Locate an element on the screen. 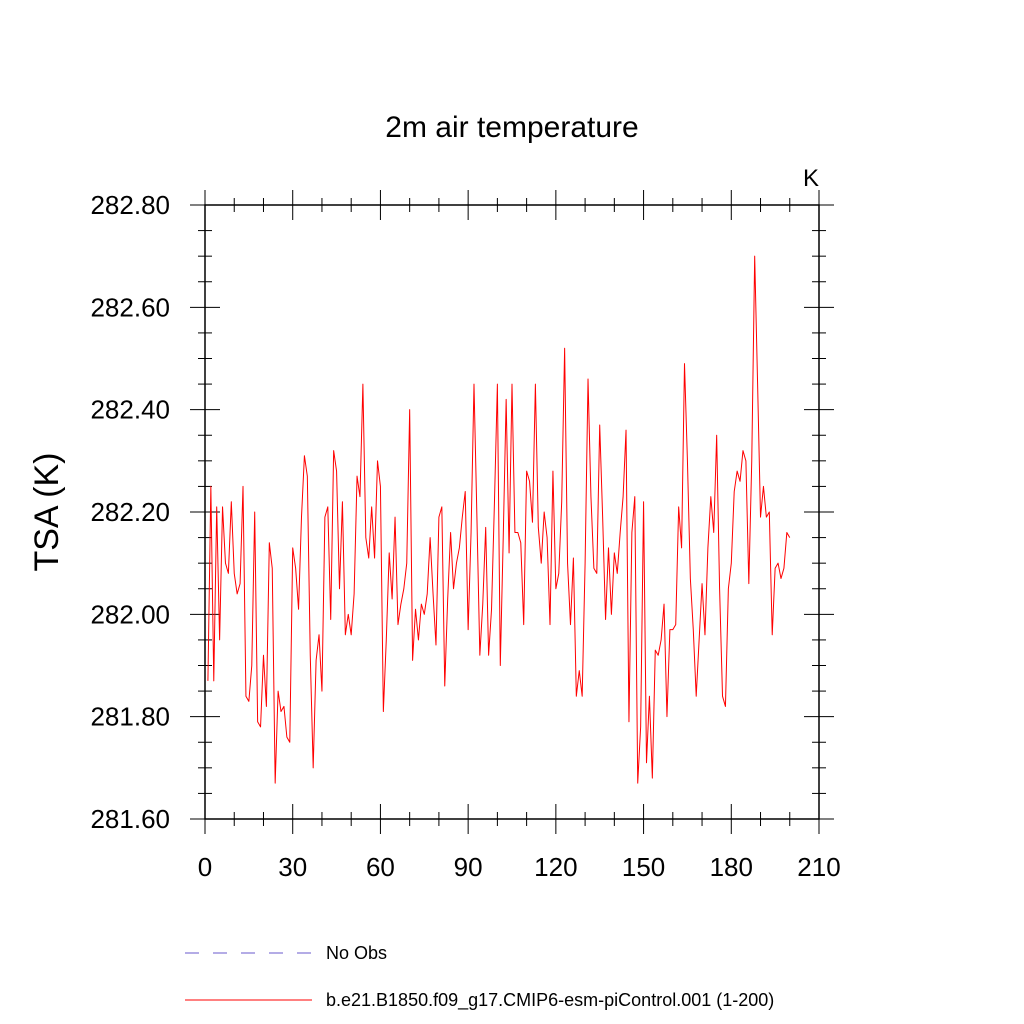 The height and width of the screenshot is (1024, 1024). y-tick-label: 282.20 is located at coordinates (130, 512).